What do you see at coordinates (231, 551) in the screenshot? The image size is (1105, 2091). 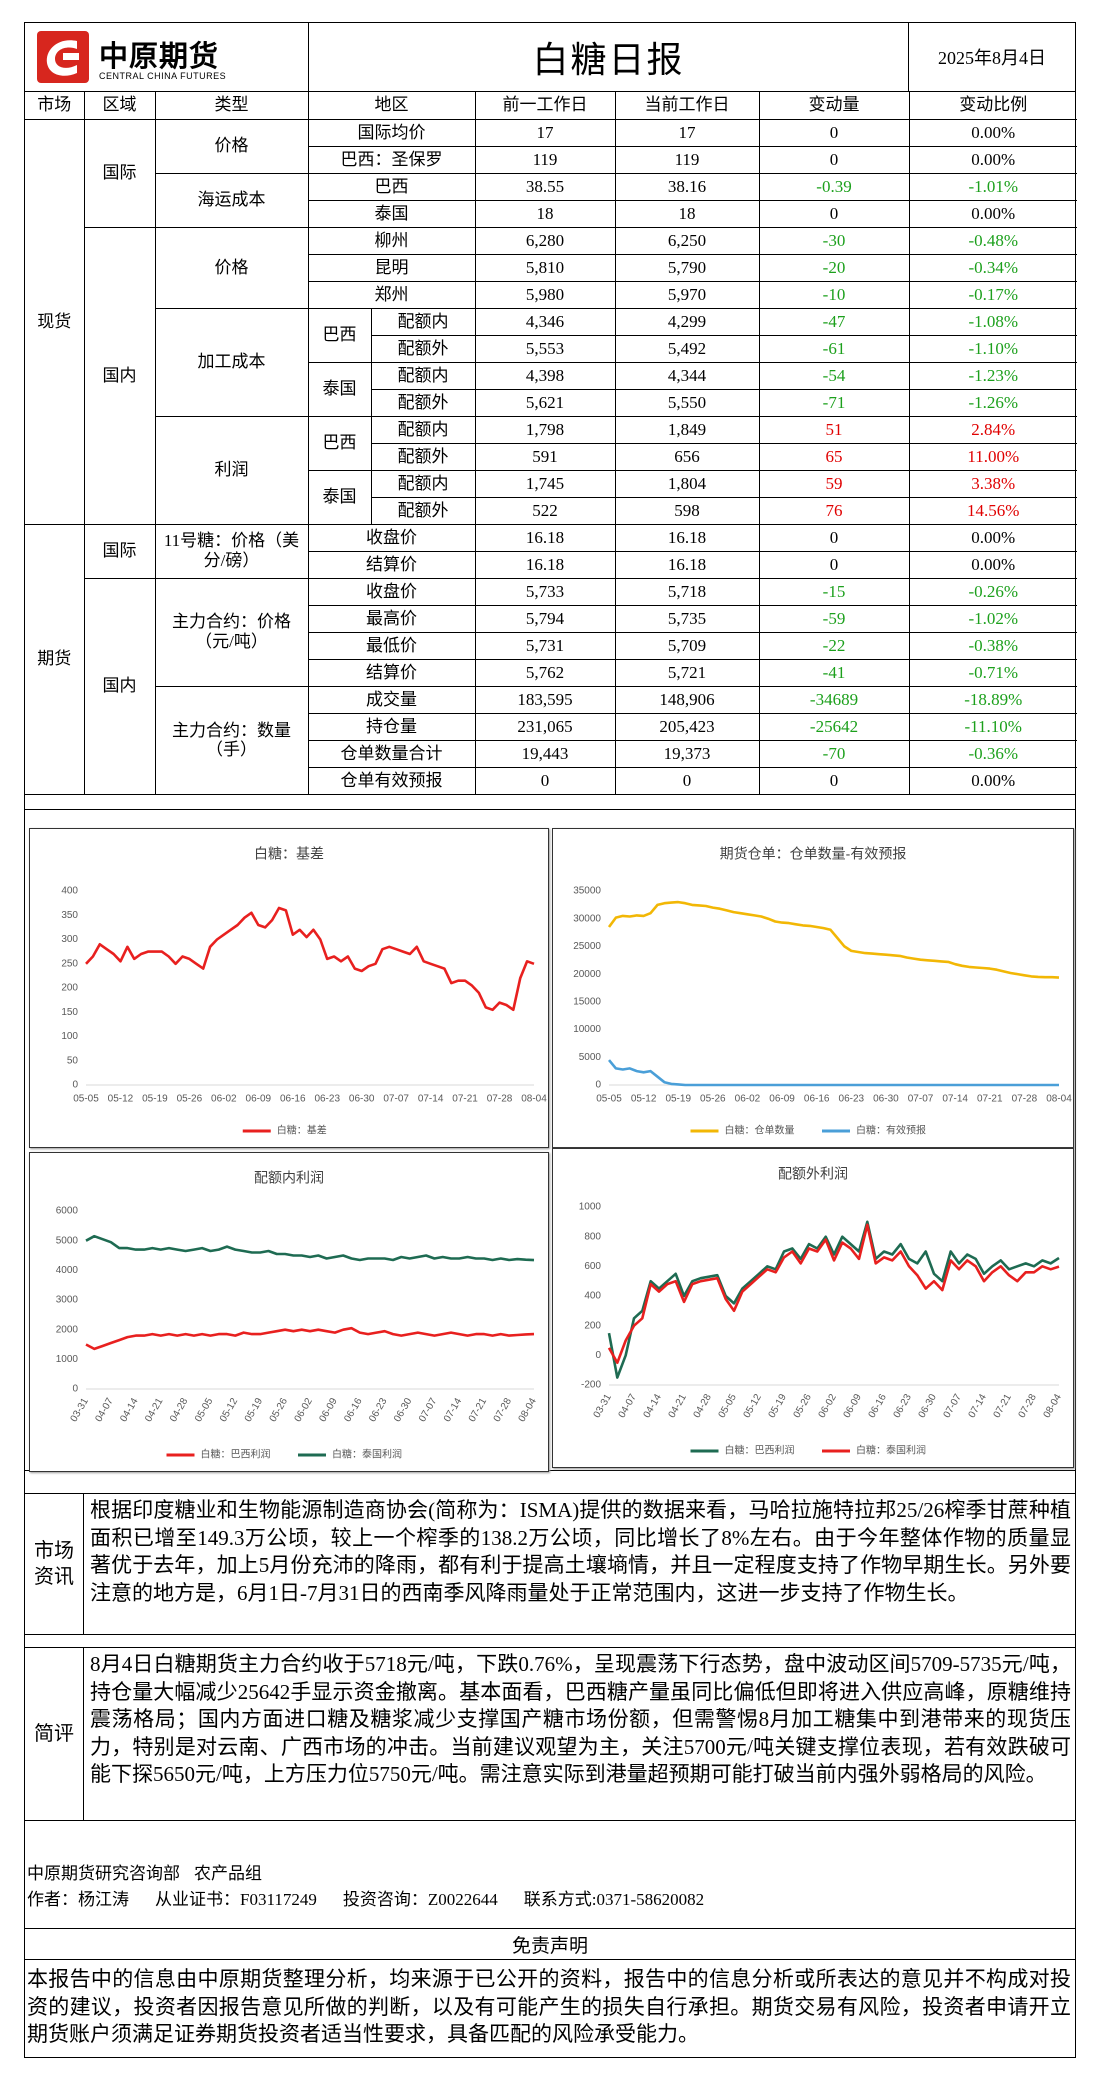 I see `label-cell: 11号糖：价格（美分/磅）` at bounding box center [231, 551].